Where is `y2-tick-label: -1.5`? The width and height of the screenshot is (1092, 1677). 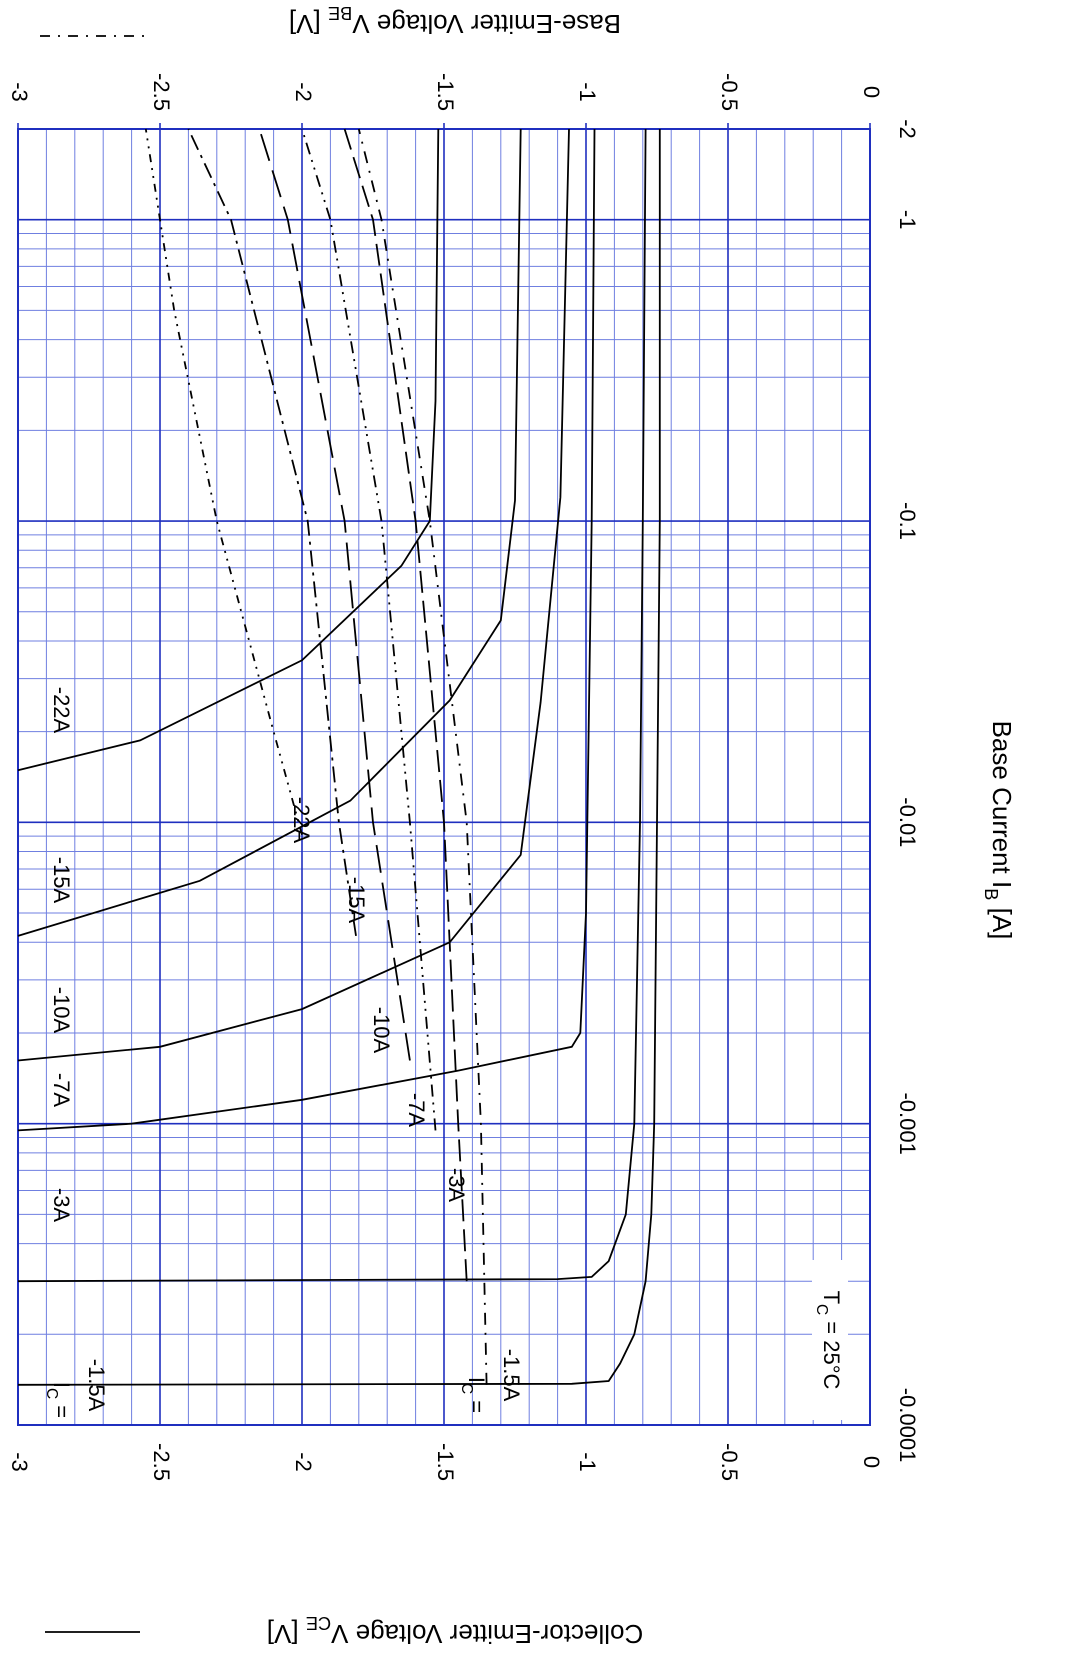
y2-tick-label: -1.5 is located at coordinates (445, 92).